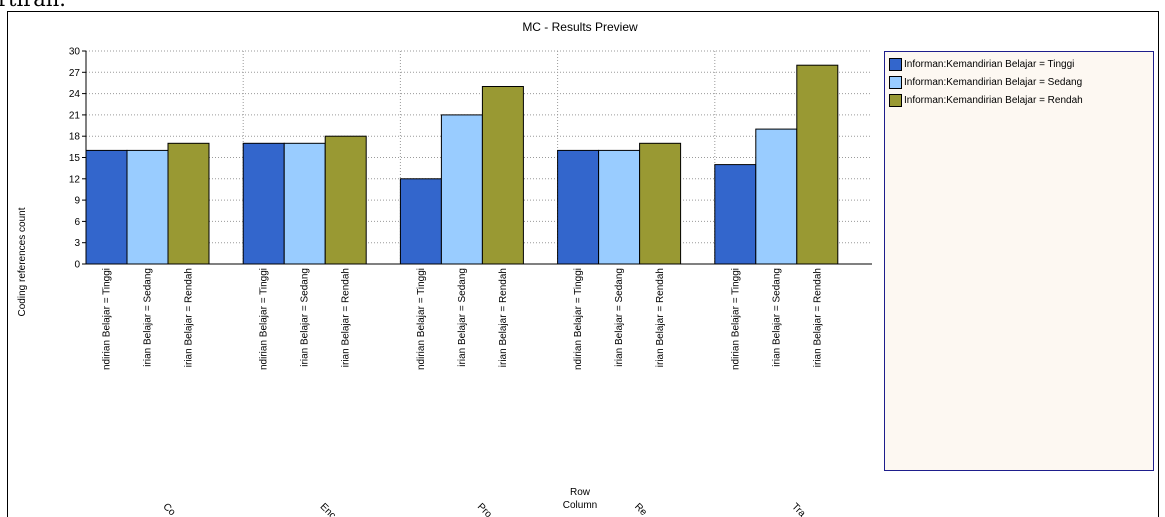 Image resolution: width=1165 pixels, height=517 pixels. I want to click on cropped-caption-text: rtiran., so click(33, 5).